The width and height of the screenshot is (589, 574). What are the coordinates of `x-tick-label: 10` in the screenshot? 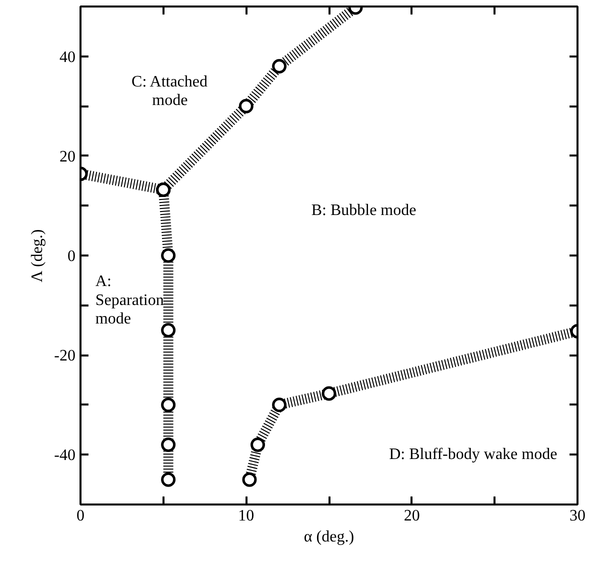 It's located at (246, 516).